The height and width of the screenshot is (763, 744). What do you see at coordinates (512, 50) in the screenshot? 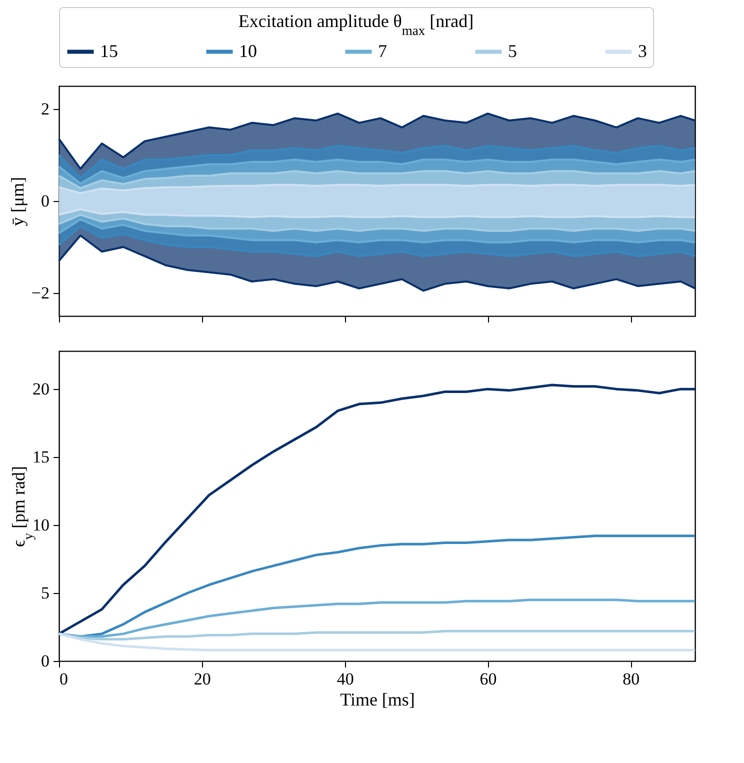
I see `legend-label: 5` at bounding box center [512, 50].